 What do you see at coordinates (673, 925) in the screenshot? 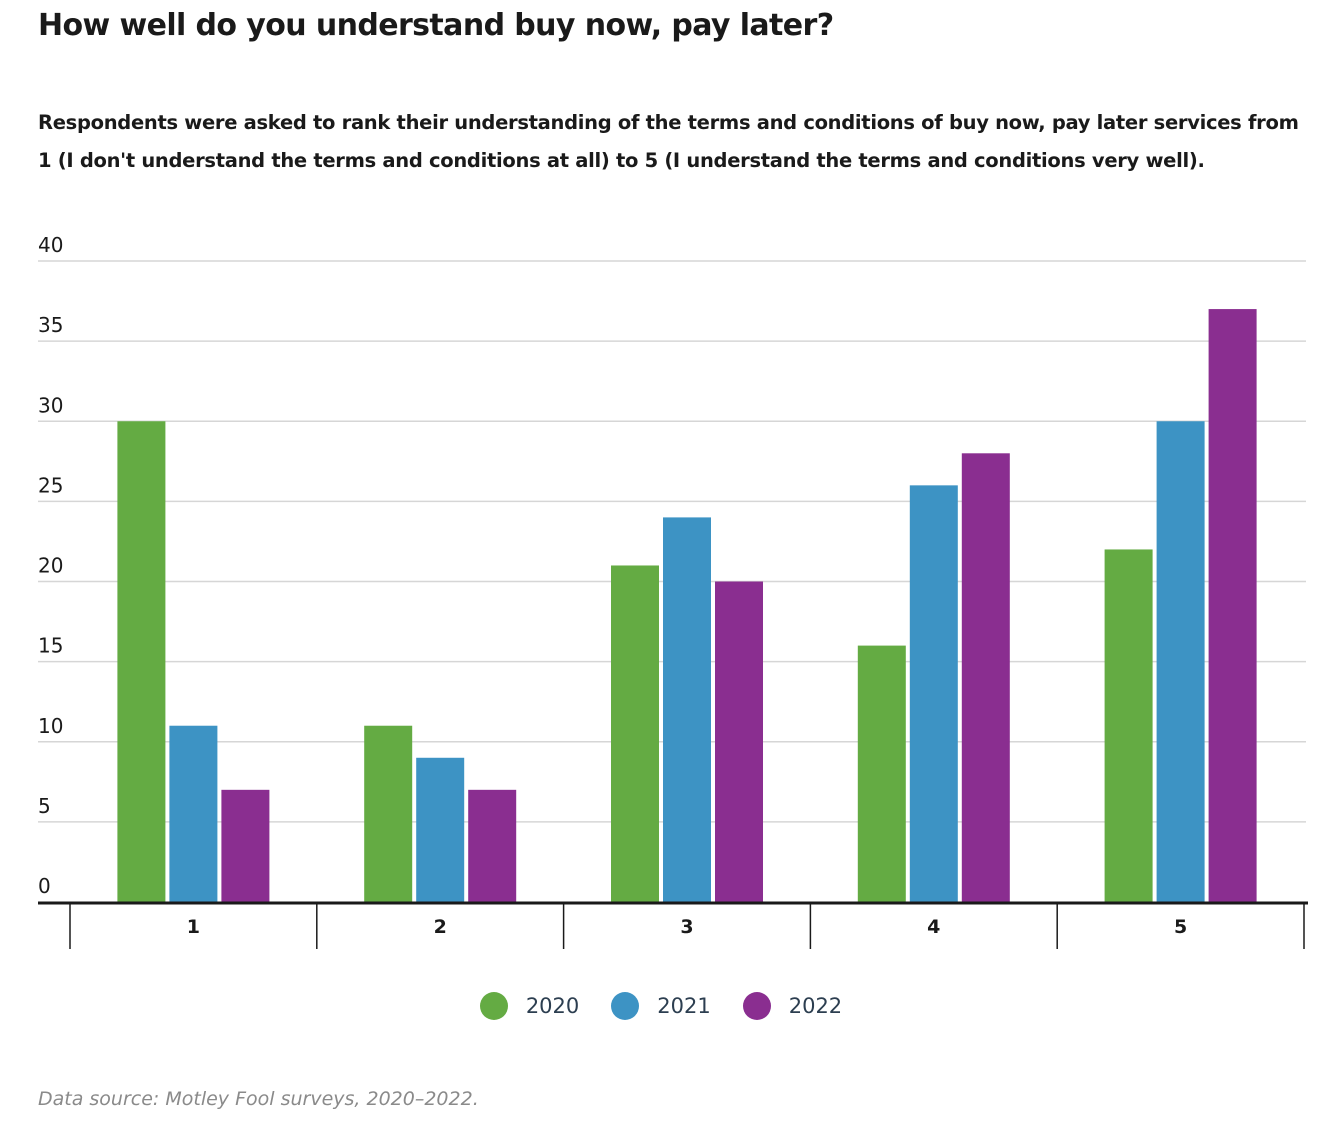
I see `x-axis: 1 2 3 4 5` at bounding box center [673, 925].